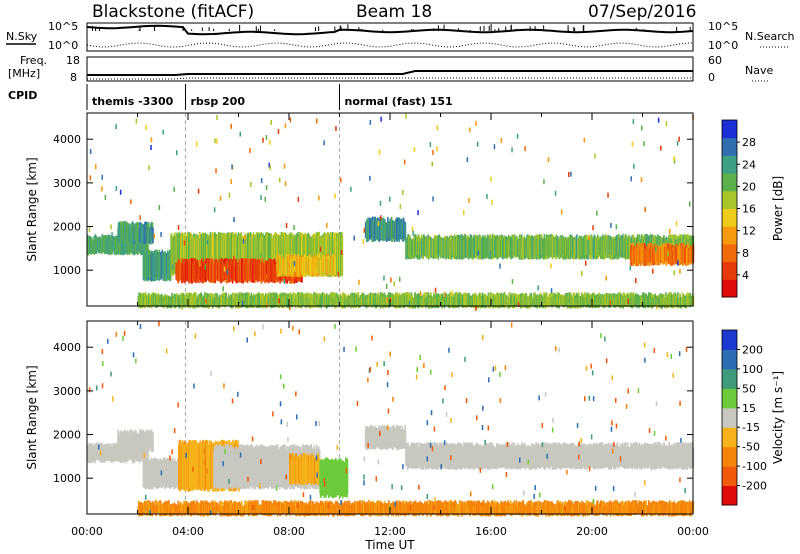  I want to click on y-tick-label: 4000, so click(67, 139).